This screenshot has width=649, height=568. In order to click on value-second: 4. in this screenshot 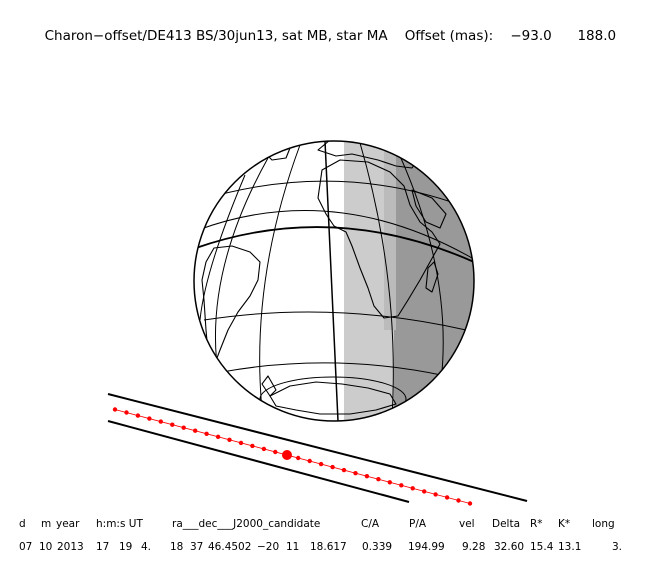, I will do `click(146, 547)`.